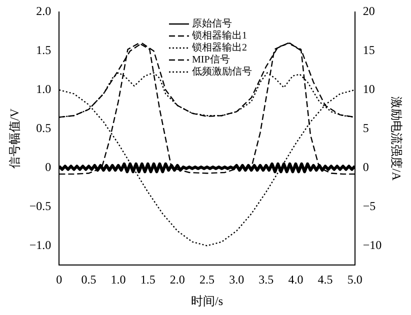  Describe the element at coordinates (368, 50) in the screenshot. I see `y2-tick-label: 15` at that location.